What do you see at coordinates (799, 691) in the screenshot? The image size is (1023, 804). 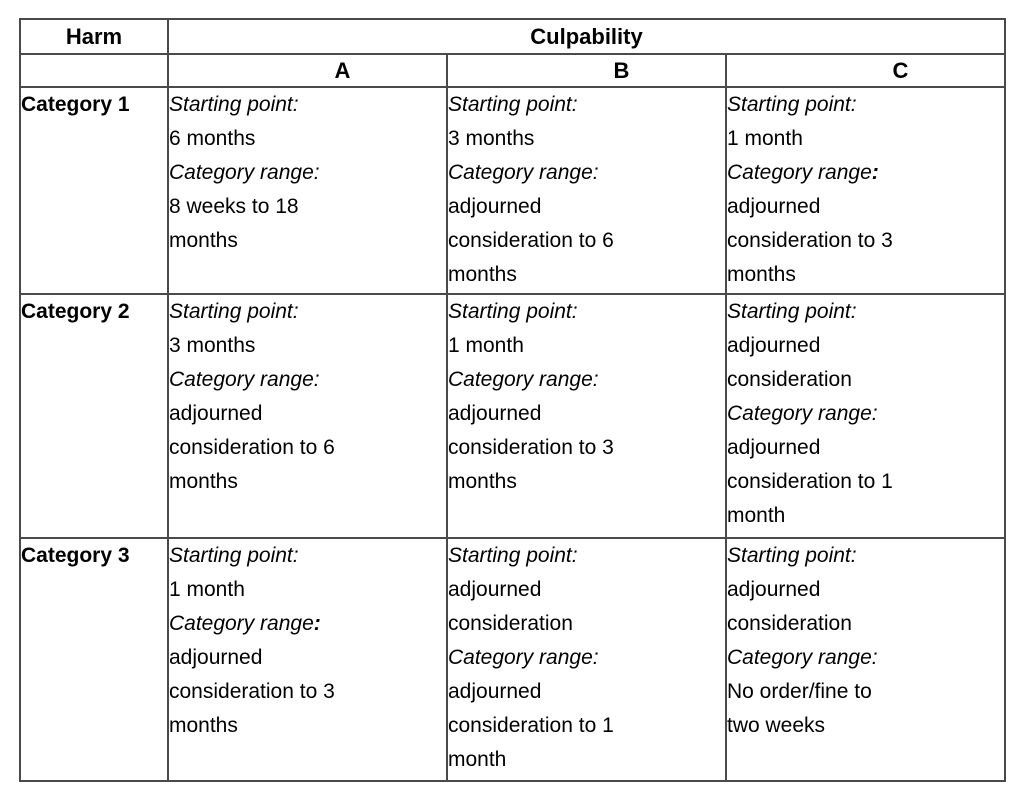 I see `guideline-text-line: No order/fine to` at bounding box center [799, 691].